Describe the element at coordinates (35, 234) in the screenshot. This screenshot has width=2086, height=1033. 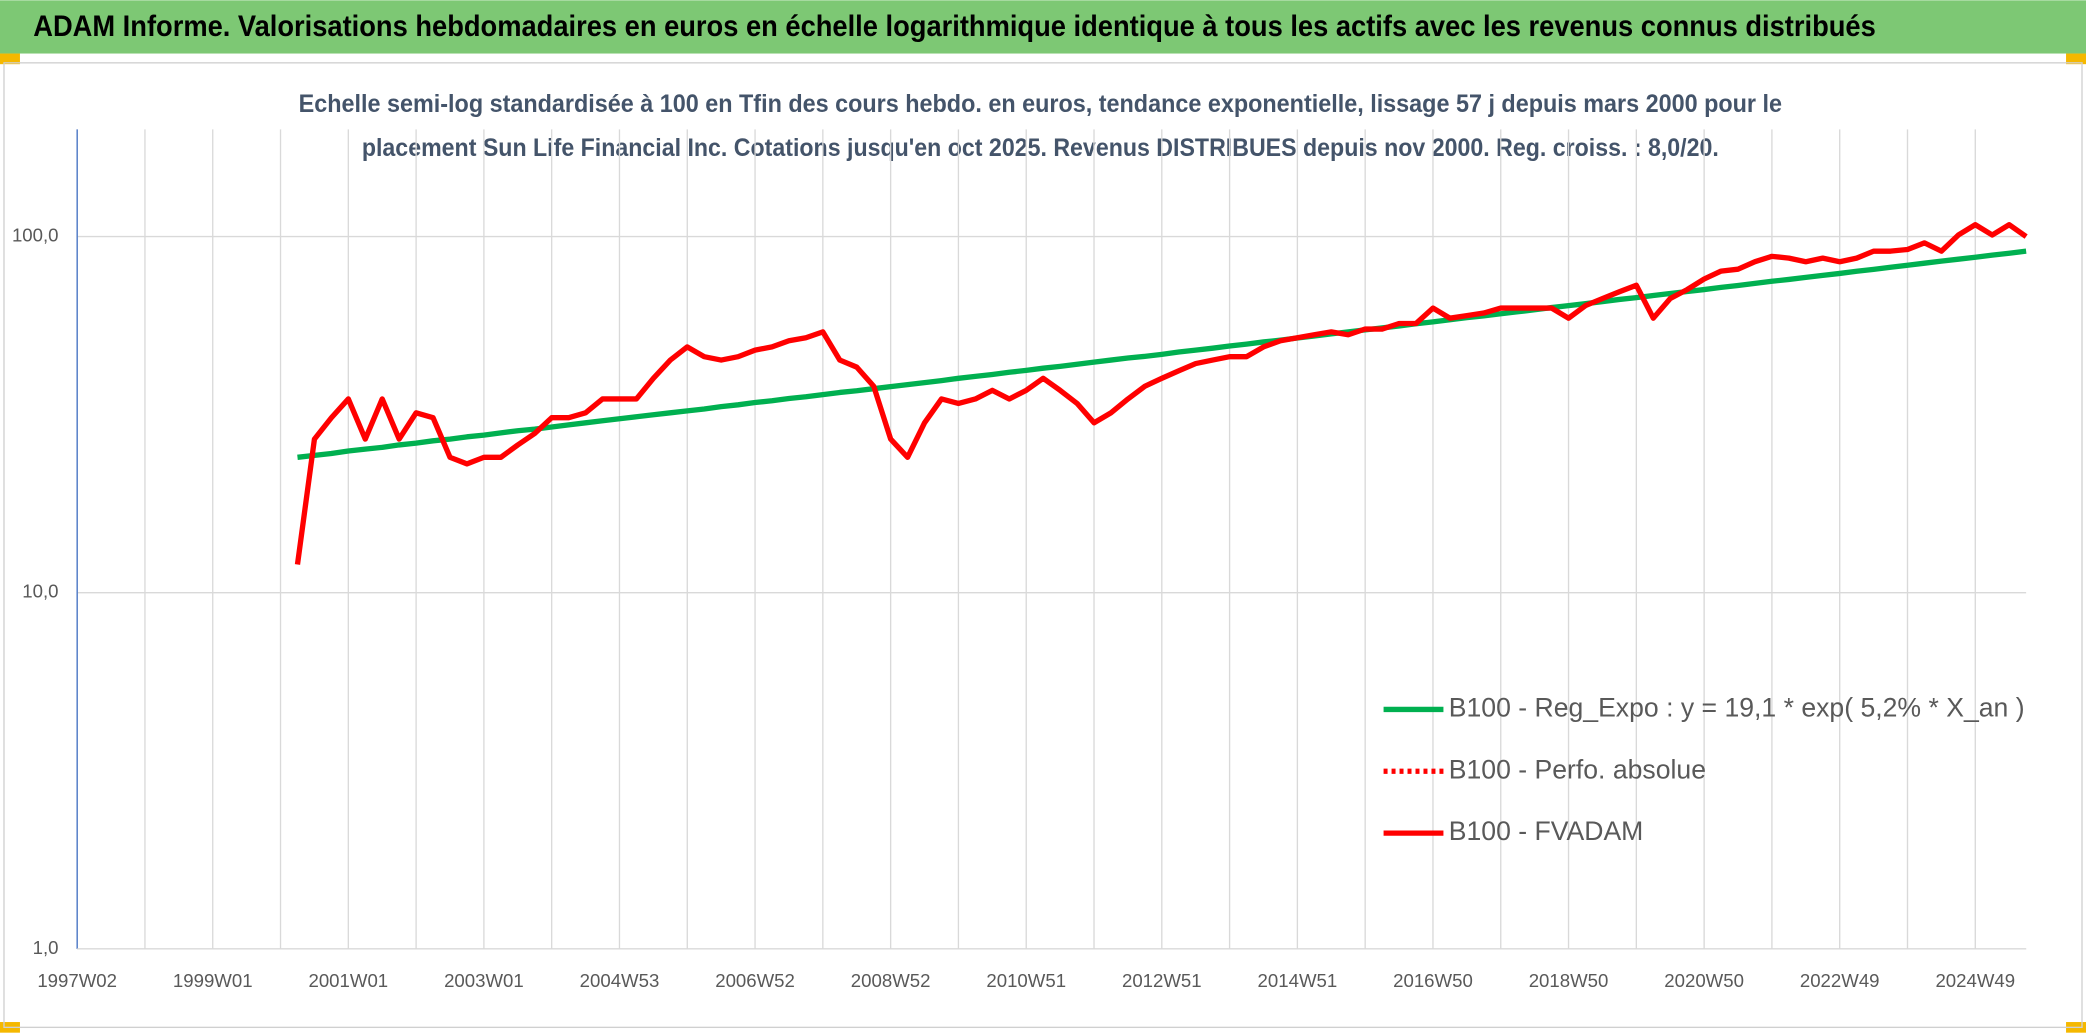
I see `y-tick-label: 100,0` at that location.